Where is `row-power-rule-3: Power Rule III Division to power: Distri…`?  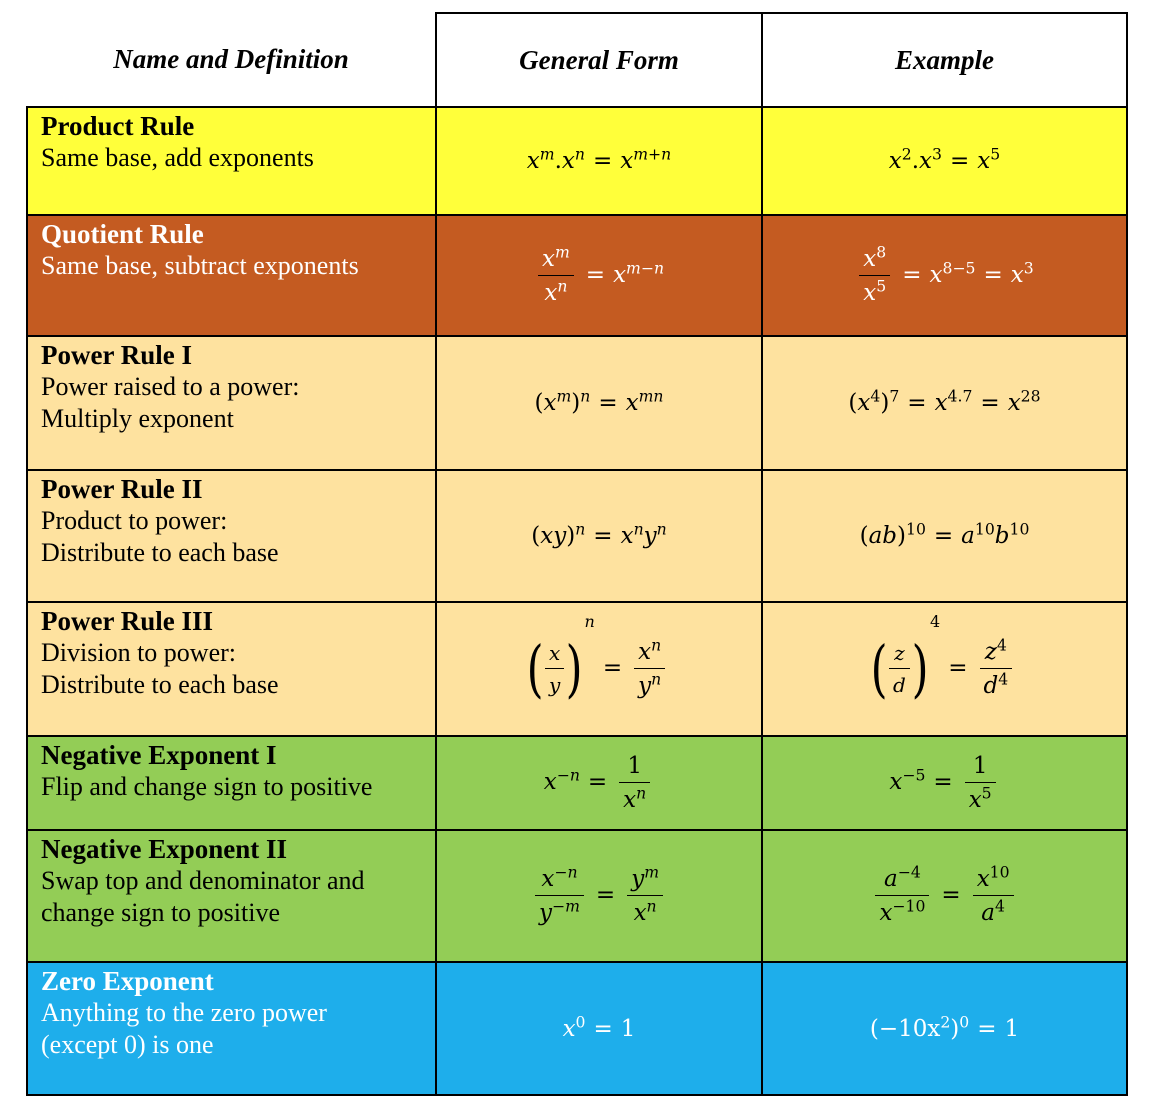 row-power-rule-3: Power Rule III Division to power: Distri… is located at coordinates (577, 669).